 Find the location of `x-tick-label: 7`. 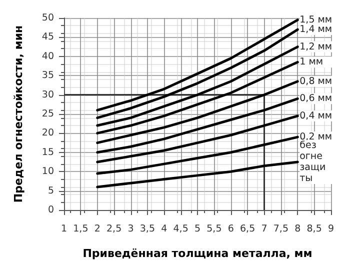

x-tick-label: 7 is located at coordinates (264, 229).